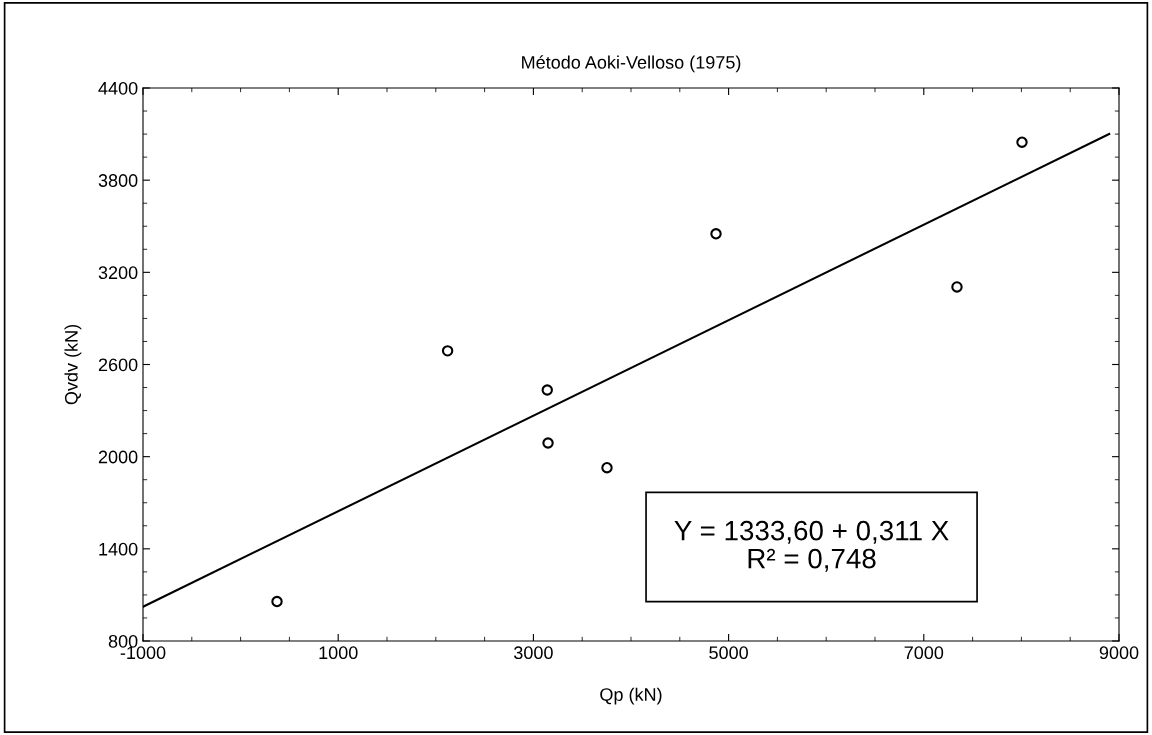  Describe the element at coordinates (118, 88) in the screenshot. I see `y-tick-label: 4400` at that location.